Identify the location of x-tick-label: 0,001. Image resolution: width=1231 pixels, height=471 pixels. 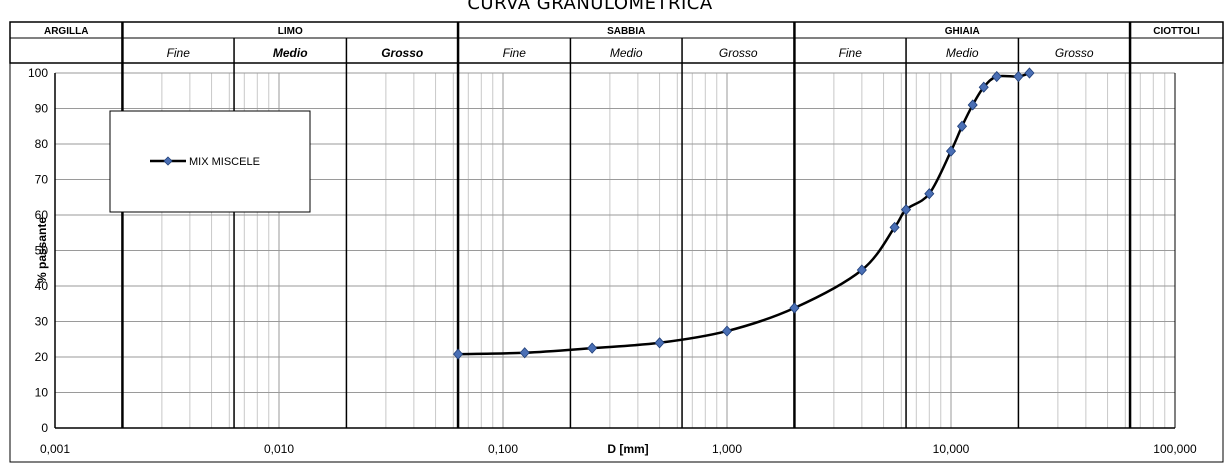
(55, 449).